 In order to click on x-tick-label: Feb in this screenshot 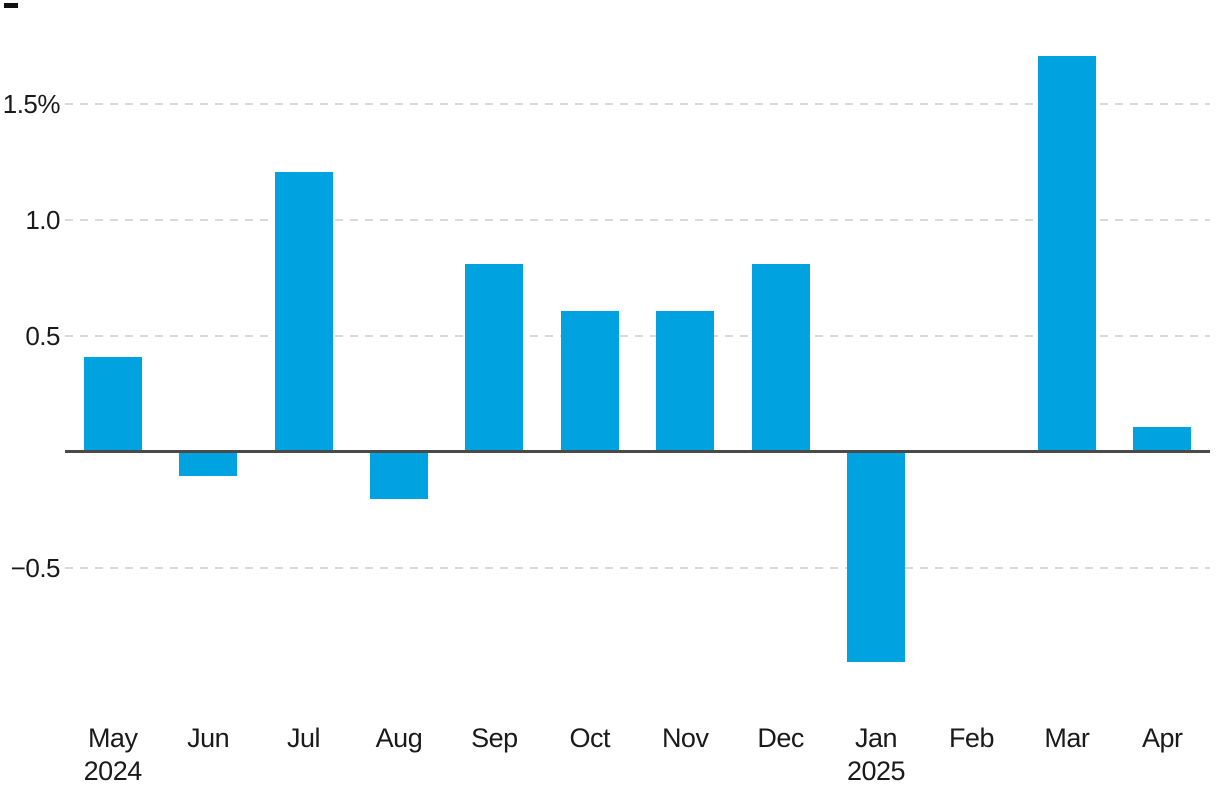, I will do `click(971, 738)`.